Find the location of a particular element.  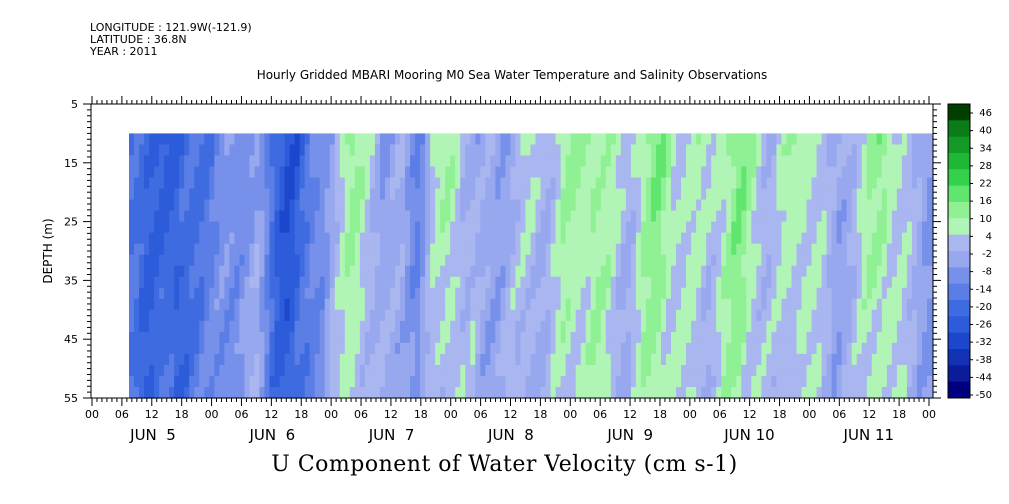

x-hour-label: 18 is located at coordinates (182, 414).